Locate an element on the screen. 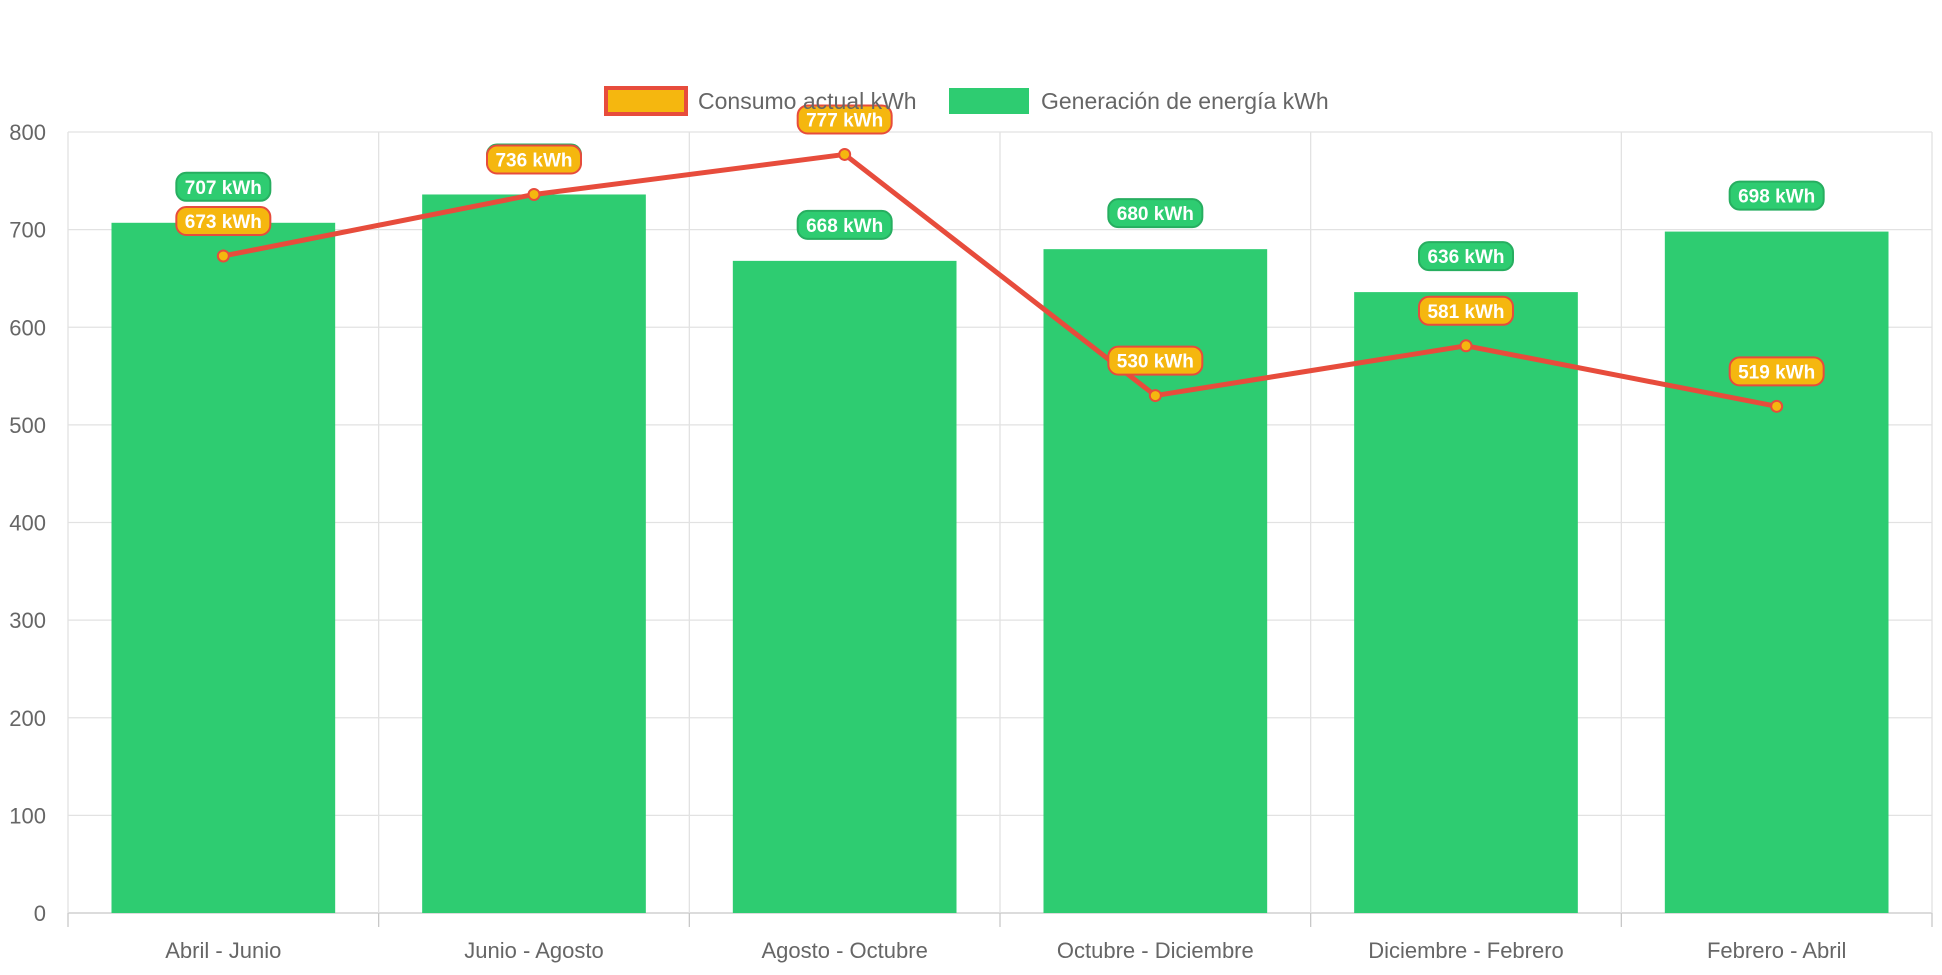 This screenshot has width=1942, height=975. y-tick-label: 200 is located at coordinates (27, 718).